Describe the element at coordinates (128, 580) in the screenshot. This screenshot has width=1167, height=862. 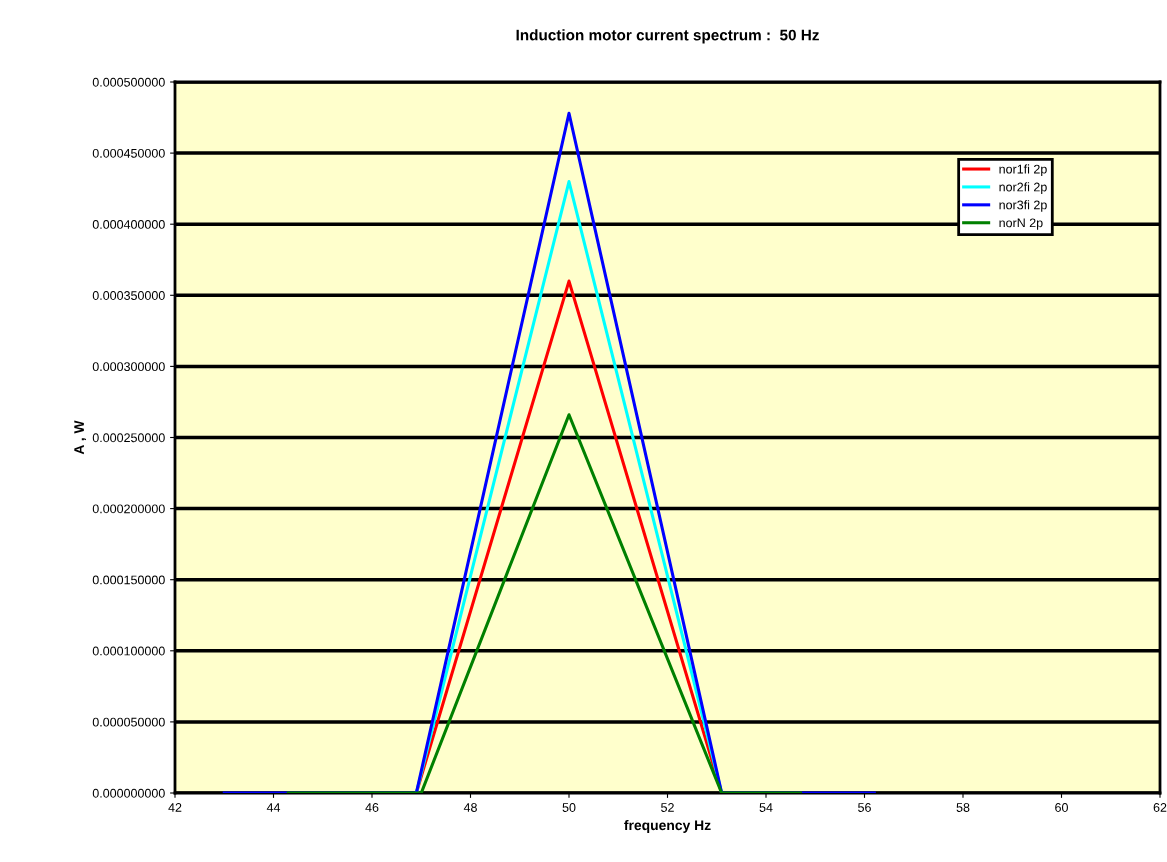
I see `y-tick-label: 0.000150000` at that location.